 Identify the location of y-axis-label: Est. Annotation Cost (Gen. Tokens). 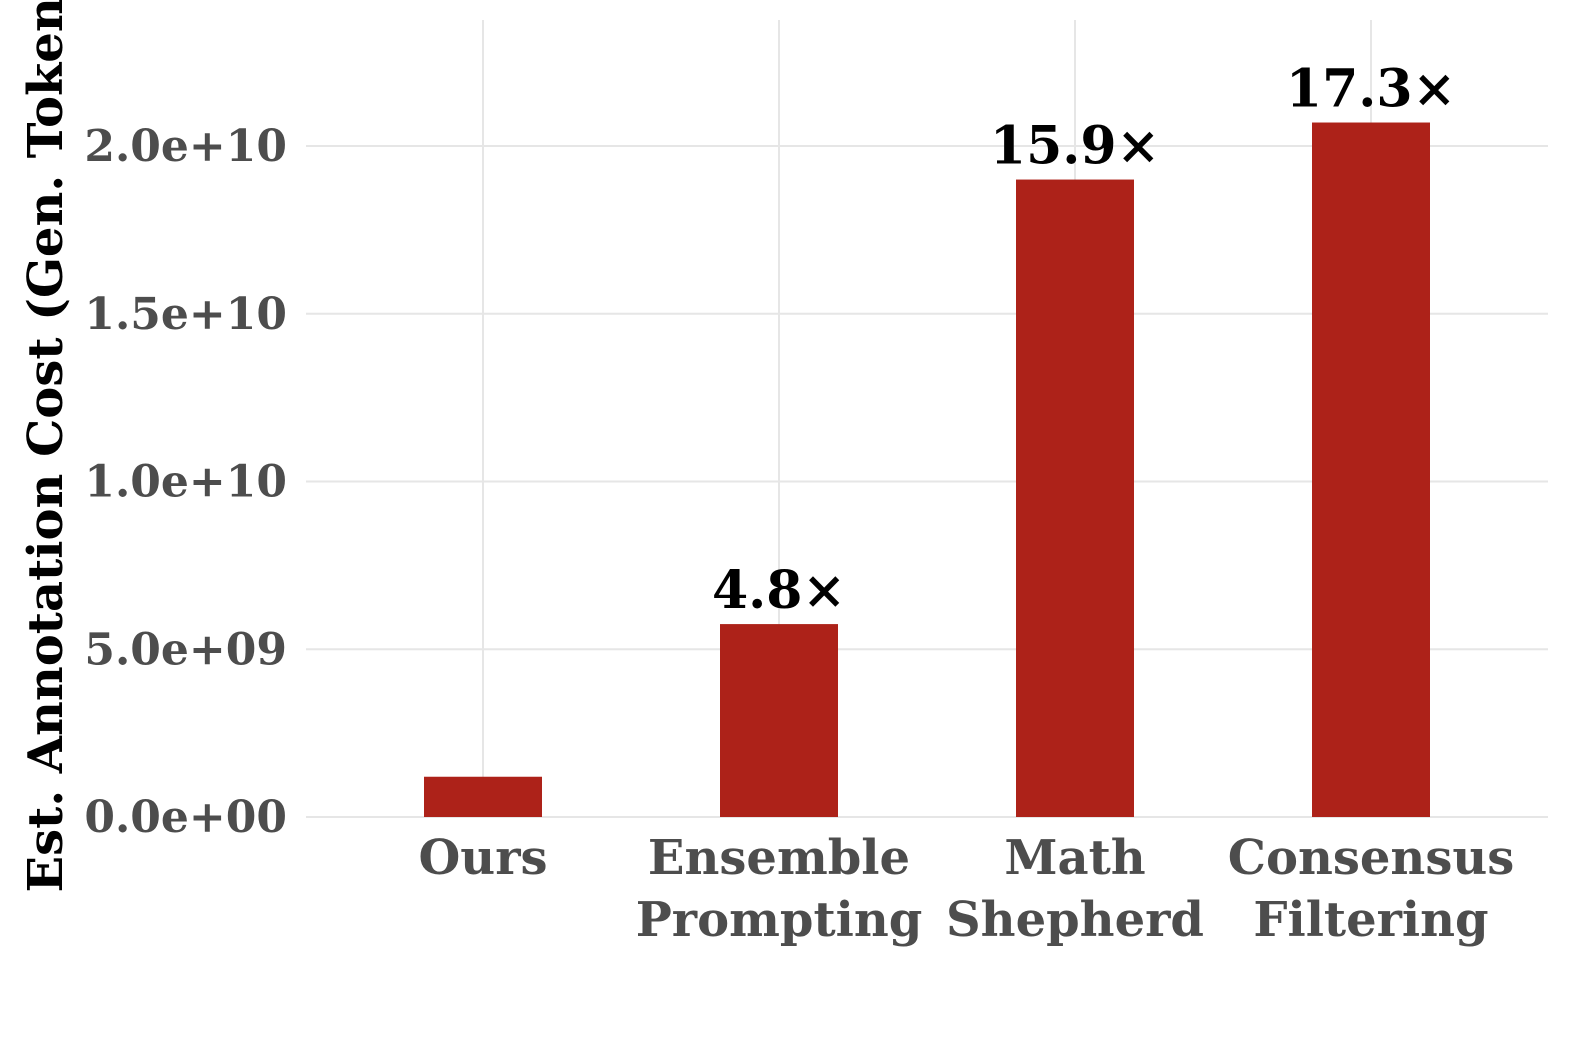
(46, 446).